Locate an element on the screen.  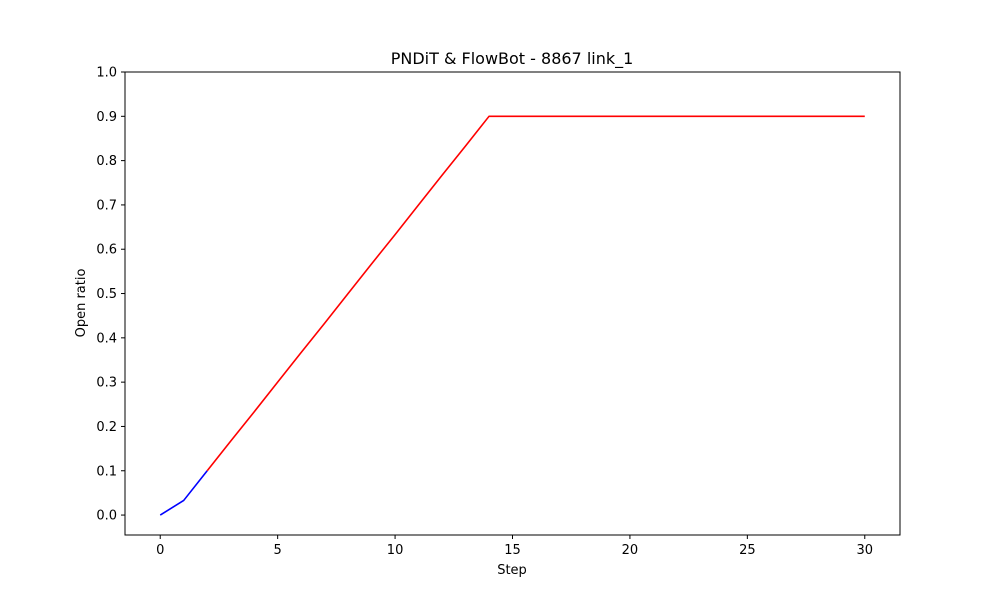
x-tick-label: 5 is located at coordinates (278, 550).